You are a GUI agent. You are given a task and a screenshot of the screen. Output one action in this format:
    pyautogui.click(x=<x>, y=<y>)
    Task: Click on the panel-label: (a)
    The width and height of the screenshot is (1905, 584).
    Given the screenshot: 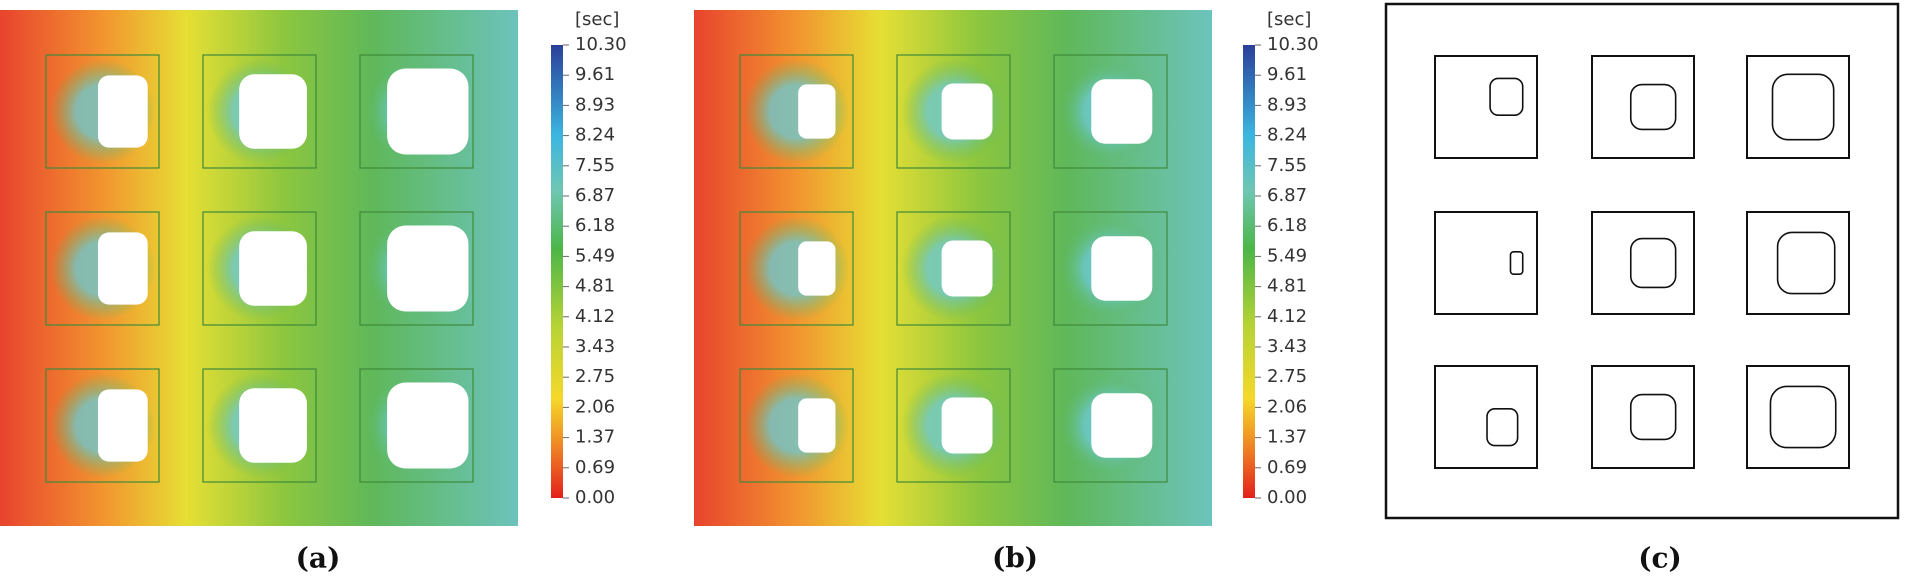 What is the action you would take?
    pyautogui.click(x=318, y=558)
    